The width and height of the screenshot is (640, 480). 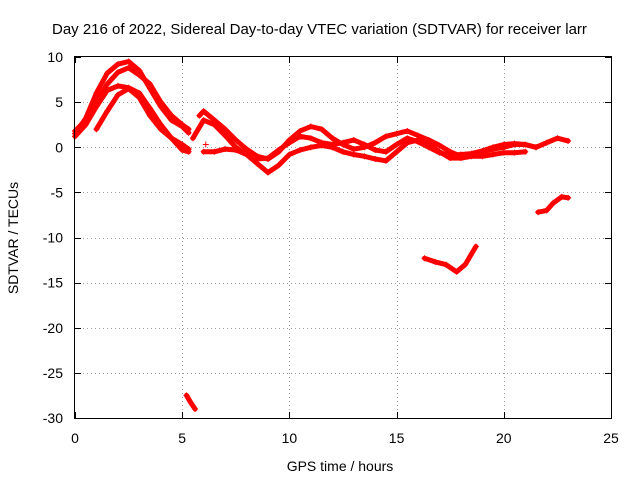 I want to click on y-tick-label: -5, so click(x=57, y=192).